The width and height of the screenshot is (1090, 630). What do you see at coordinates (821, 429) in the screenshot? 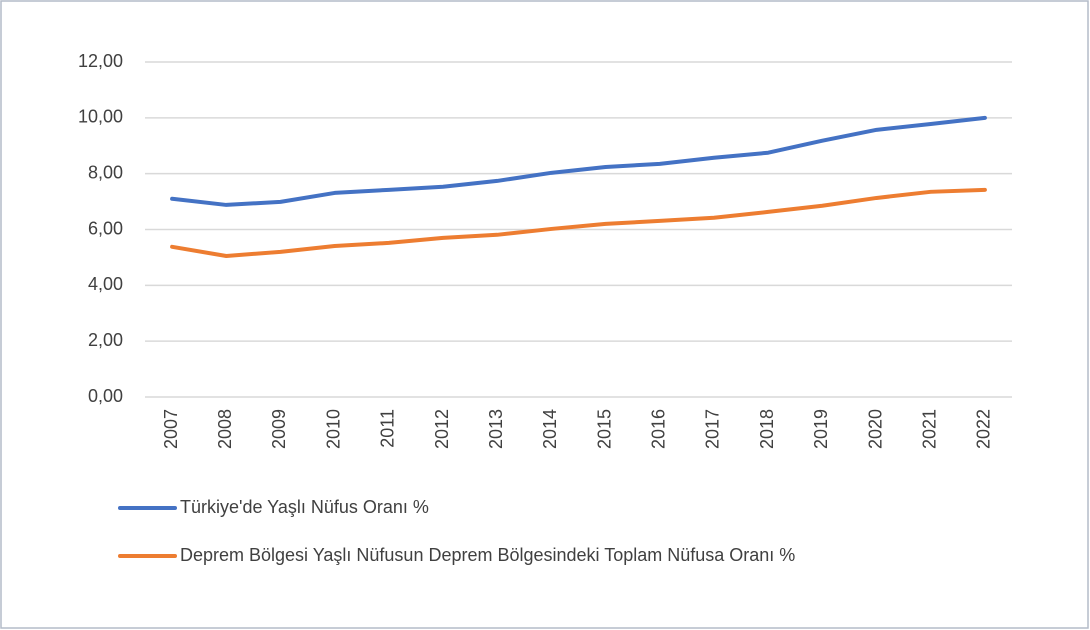
I see `x-tick-label: 2019` at bounding box center [821, 429].